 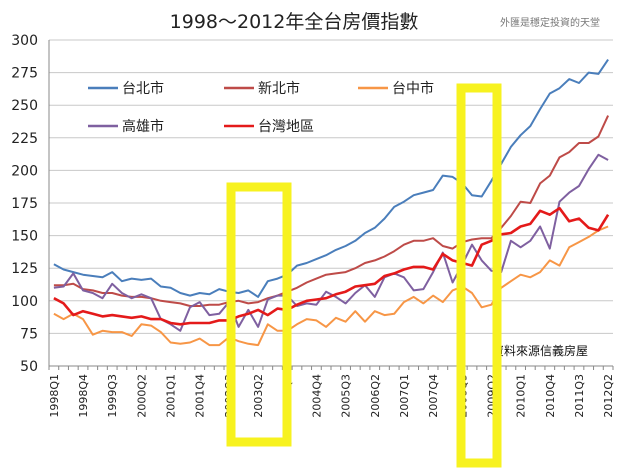 What do you see at coordinates (579, 396) in the screenshot?
I see `x-tick-label: 2011Q3` at bounding box center [579, 396].